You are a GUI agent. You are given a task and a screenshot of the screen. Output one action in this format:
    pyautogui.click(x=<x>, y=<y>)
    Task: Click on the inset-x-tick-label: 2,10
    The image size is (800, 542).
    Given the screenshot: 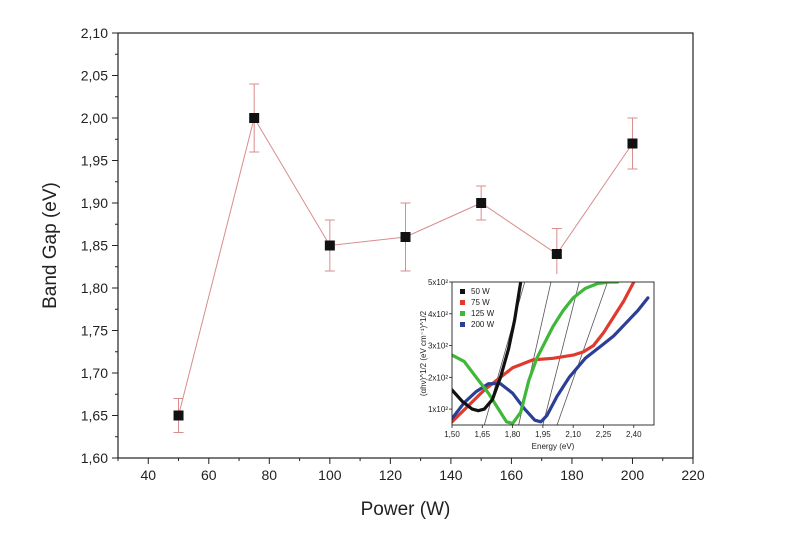 What is the action you would take?
    pyautogui.click(x=573, y=434)
    